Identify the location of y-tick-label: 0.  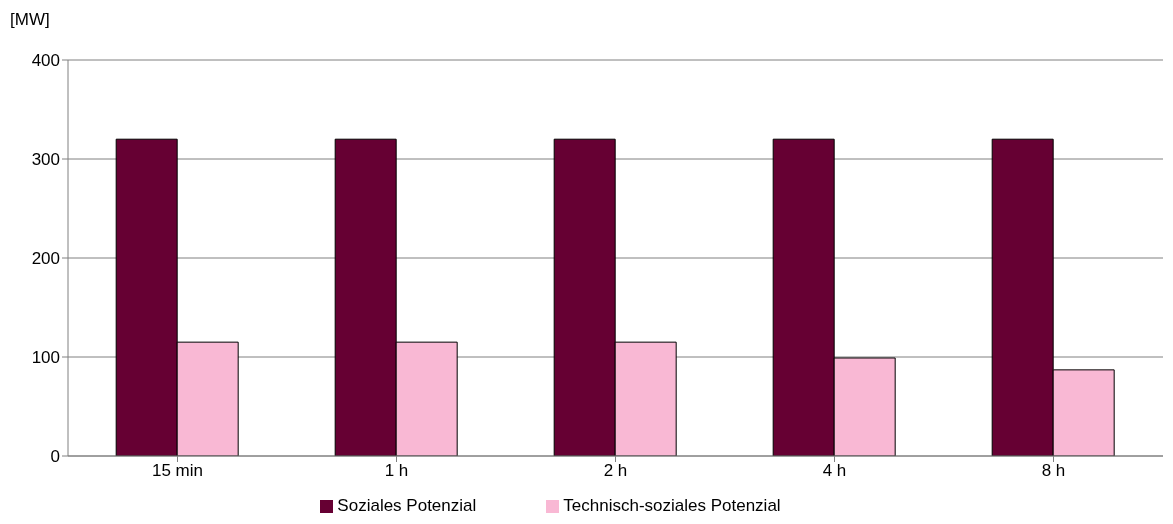
(55, 457).